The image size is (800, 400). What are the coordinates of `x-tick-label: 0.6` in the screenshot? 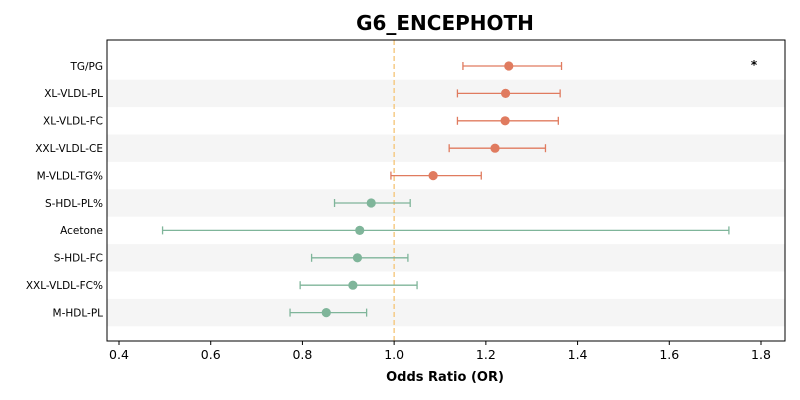 It's located at (211, 354).